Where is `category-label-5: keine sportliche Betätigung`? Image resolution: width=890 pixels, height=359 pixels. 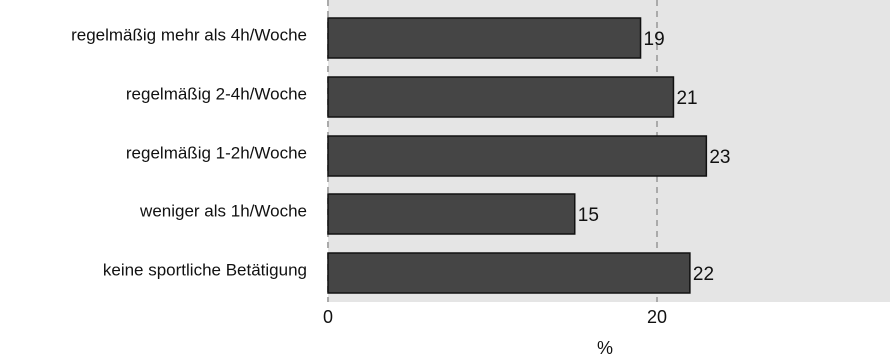
category-label-5: keine sportliche Betätigung is located at coordinates (205, 269).